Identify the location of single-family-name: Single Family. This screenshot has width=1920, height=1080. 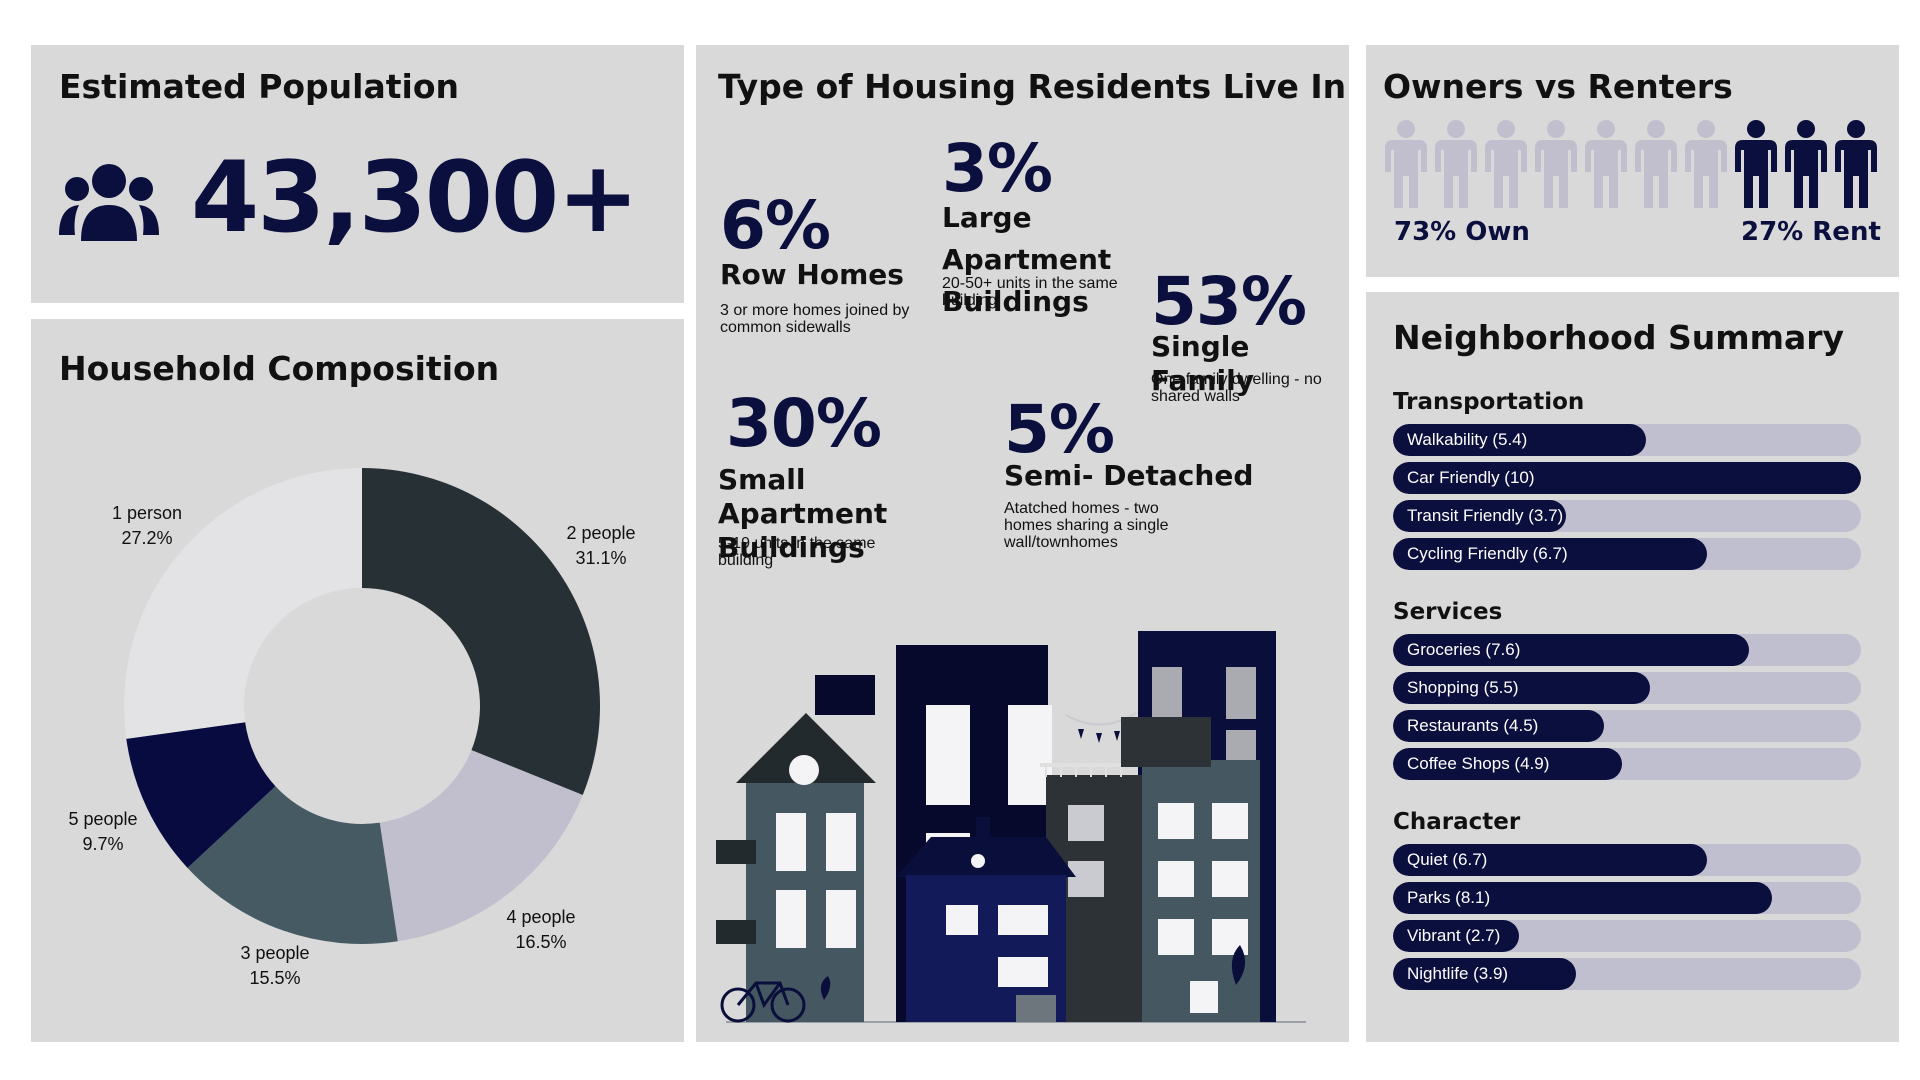
(1203, 363).